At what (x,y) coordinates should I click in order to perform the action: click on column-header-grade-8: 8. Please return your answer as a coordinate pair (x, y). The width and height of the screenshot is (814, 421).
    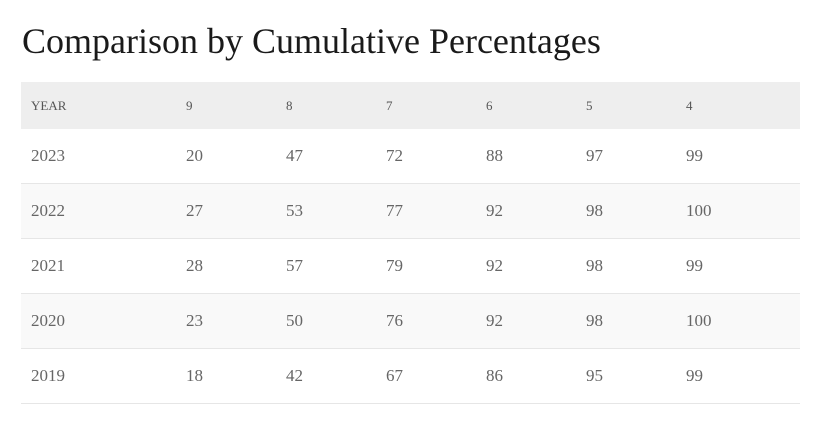
    Looking at the image, I should click on (289, 105).